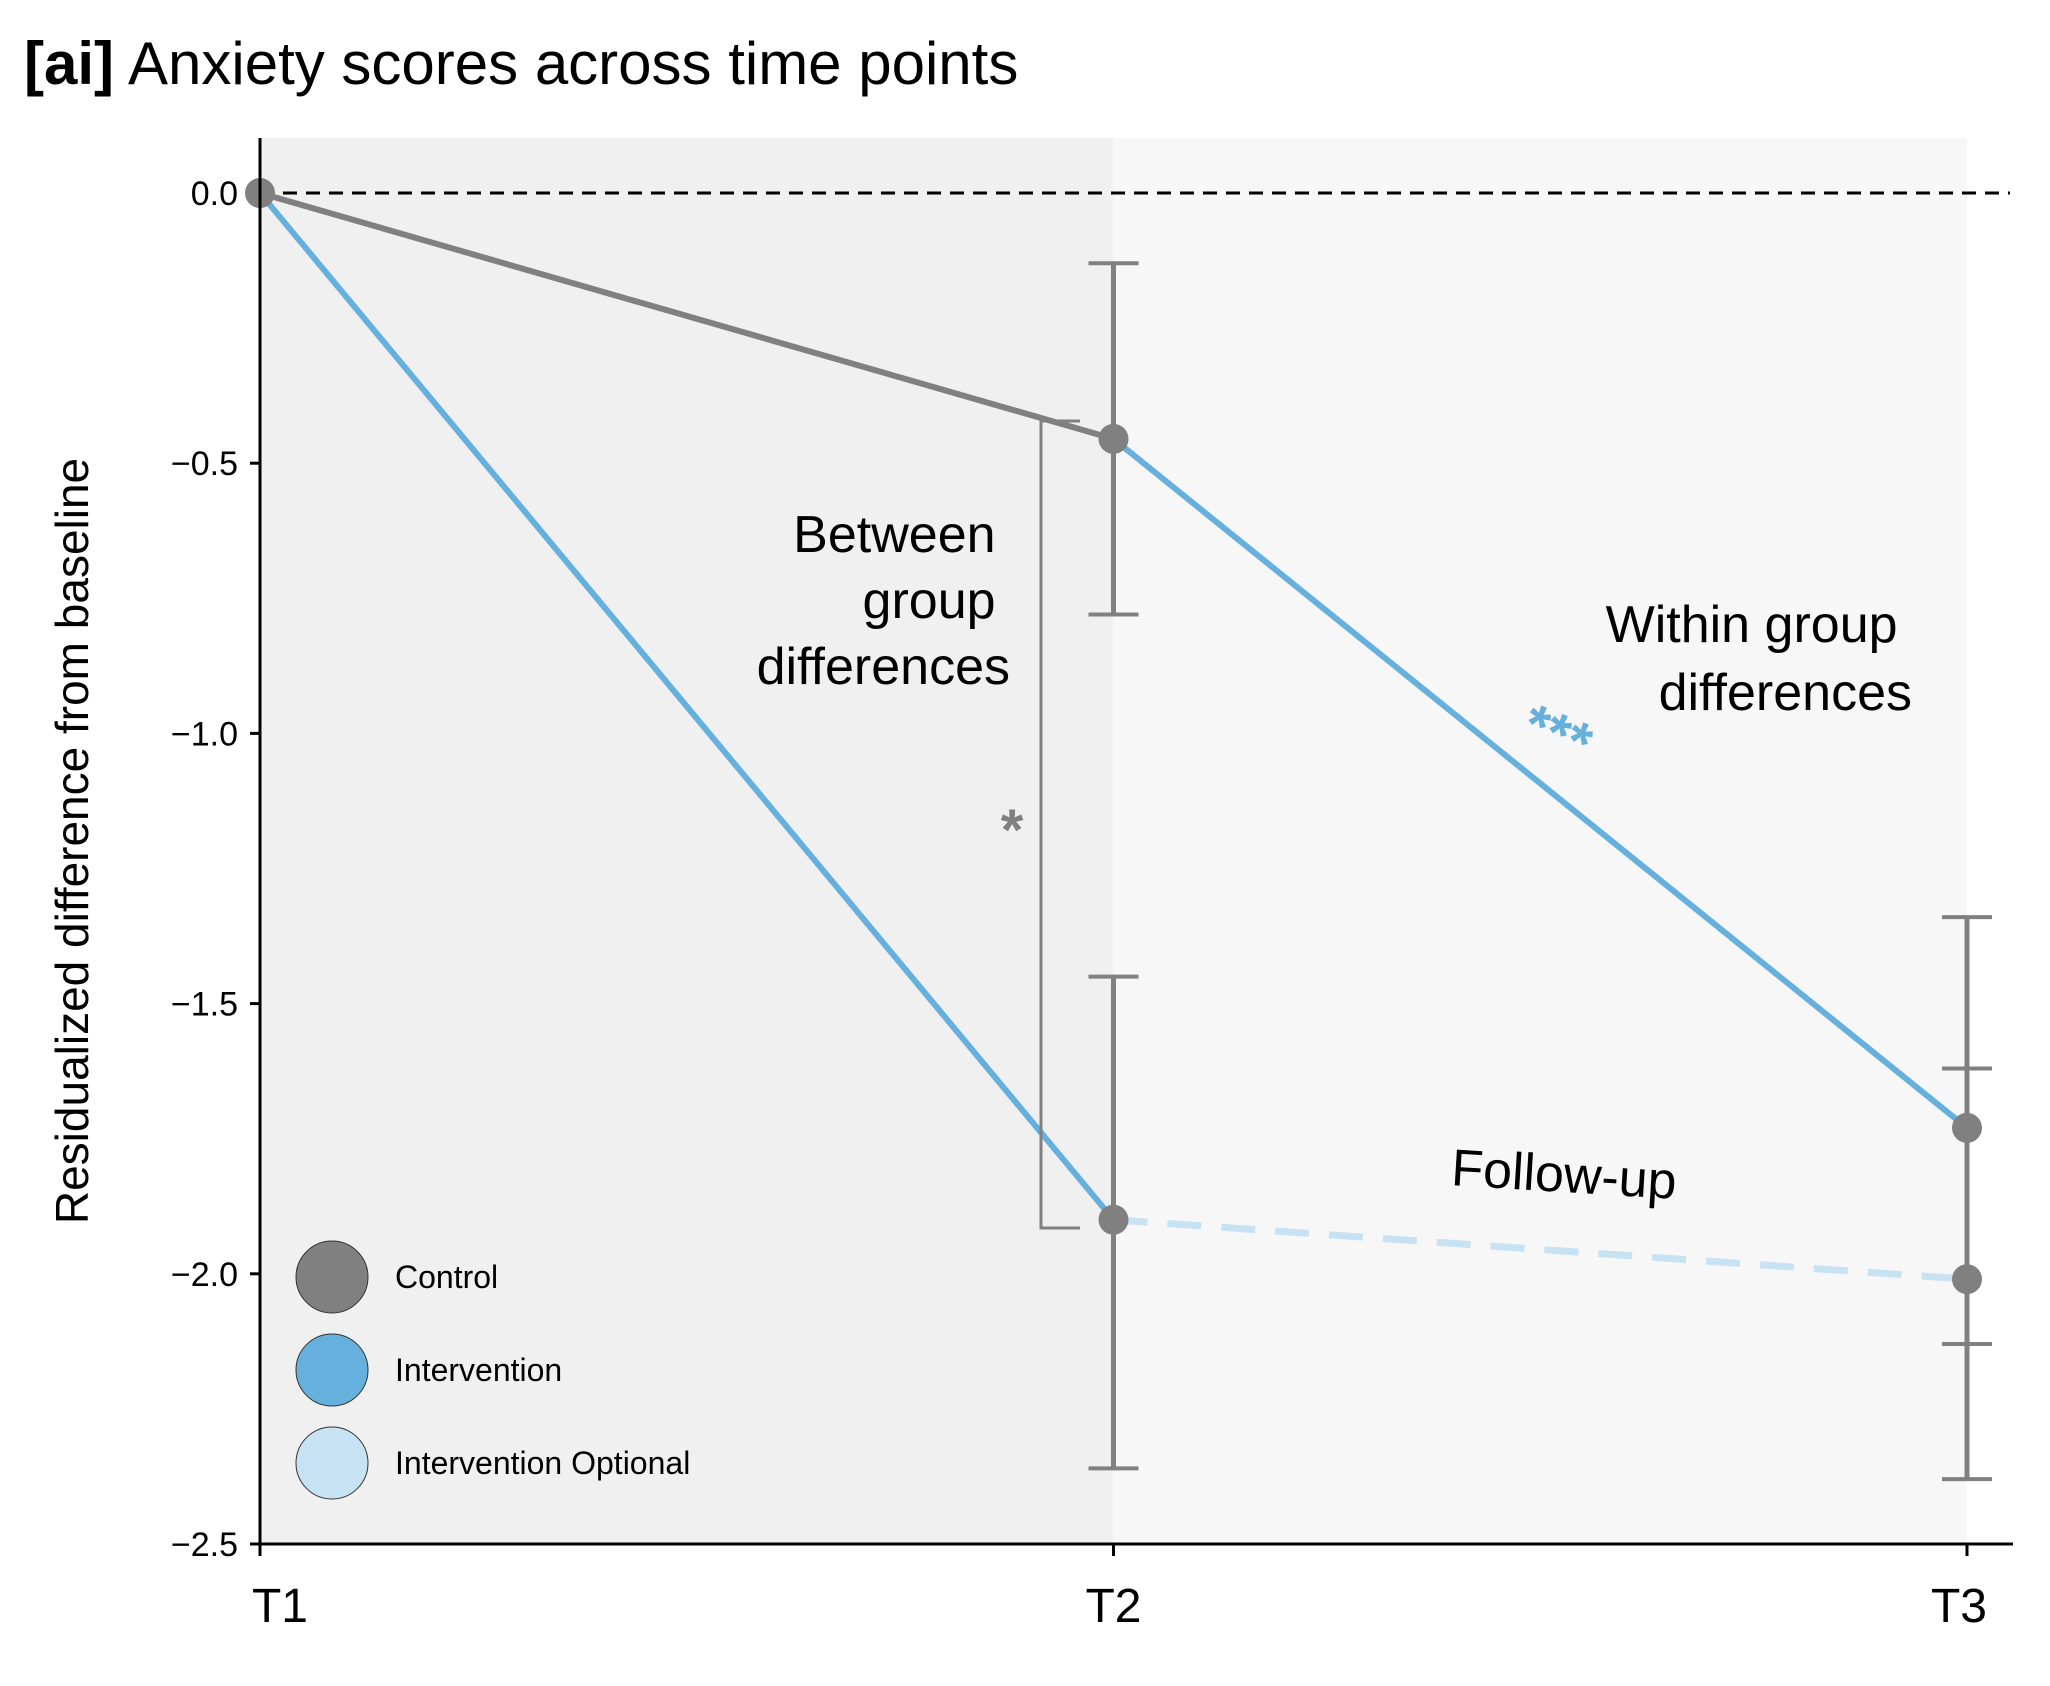  What do you see at coordinates (883, 667) in the screenshot?
I see `between-line-3: differences` at bounding box center [883, 667].